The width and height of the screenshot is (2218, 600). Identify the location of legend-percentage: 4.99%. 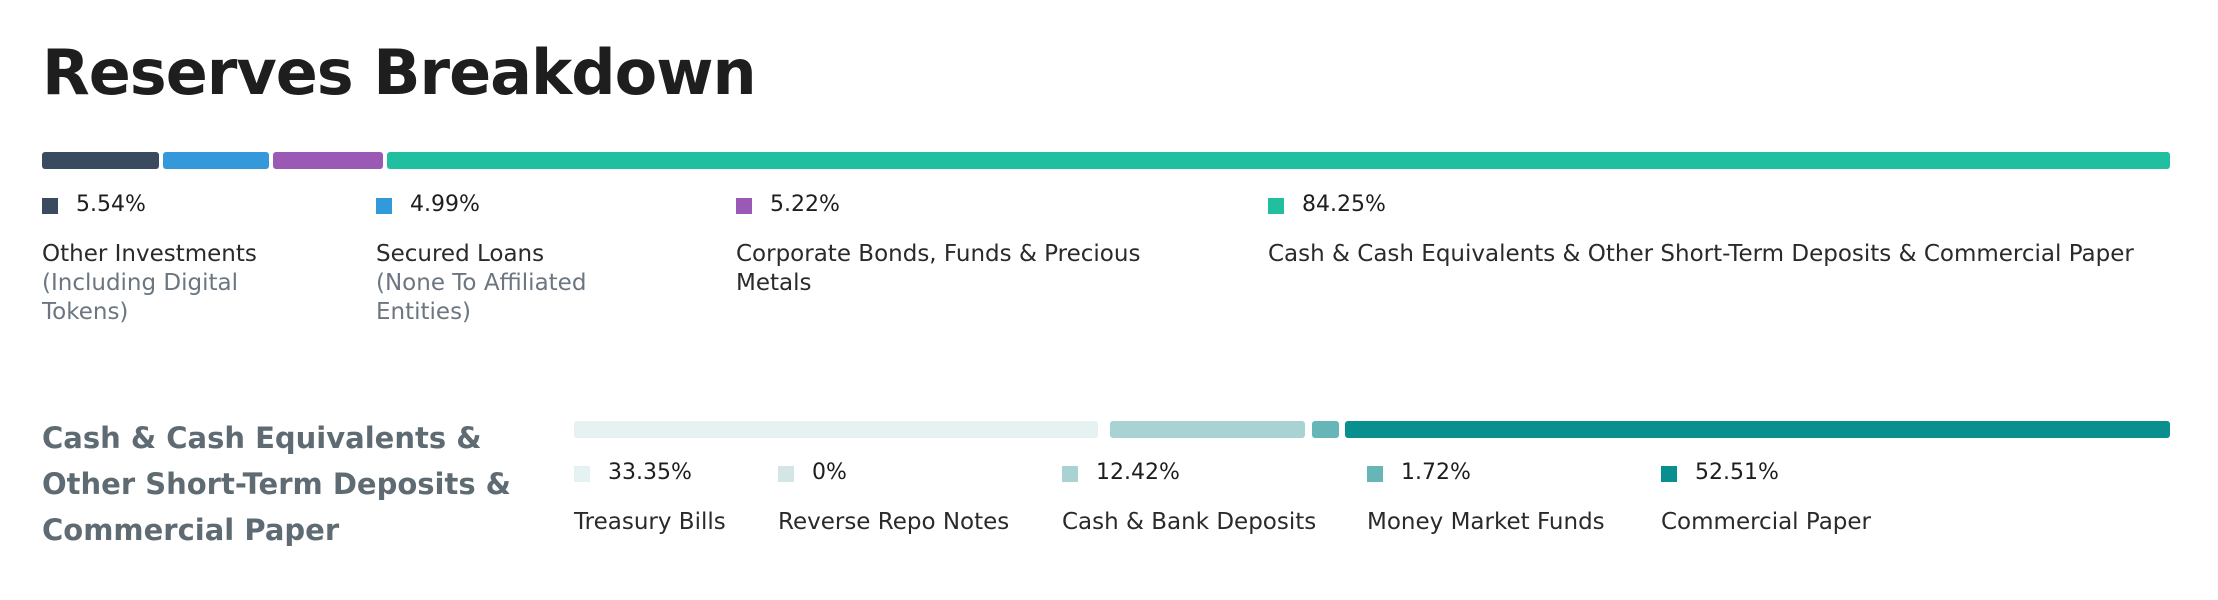
(445, 204).